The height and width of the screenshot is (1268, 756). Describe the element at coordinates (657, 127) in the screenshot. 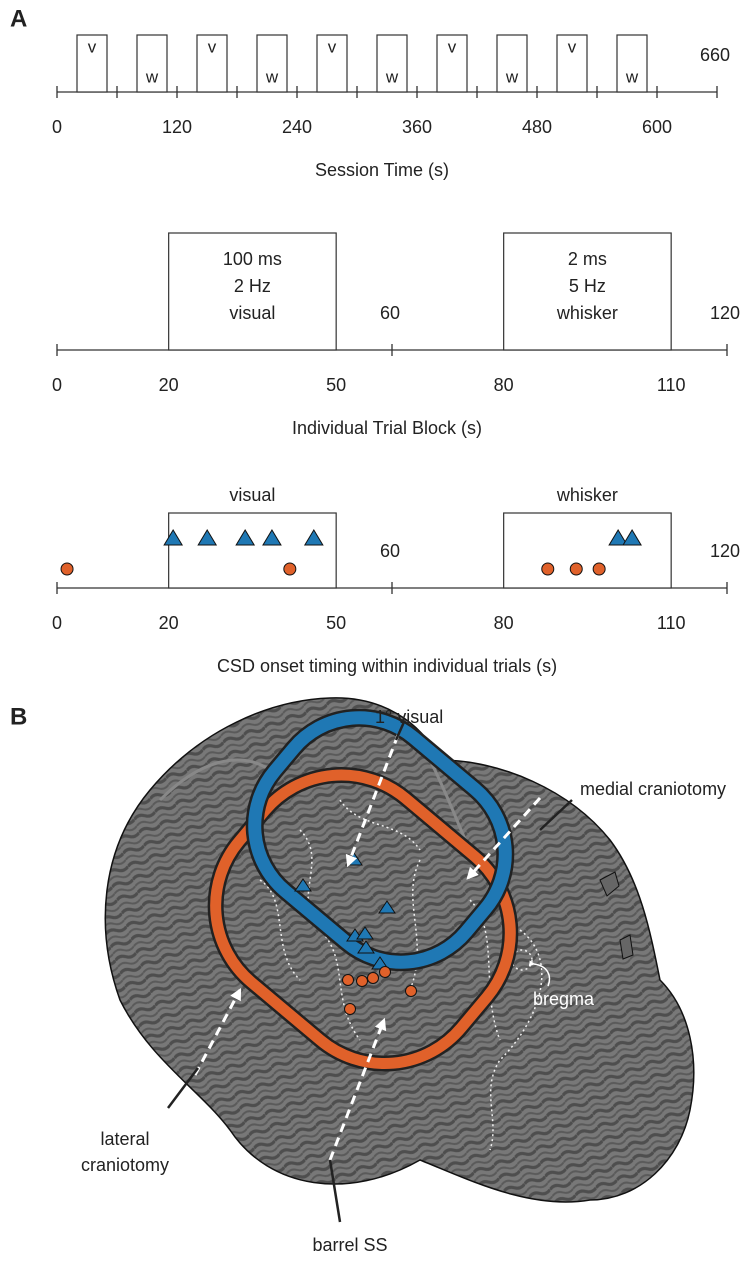

I see `x-tick-label: 600` at that location.